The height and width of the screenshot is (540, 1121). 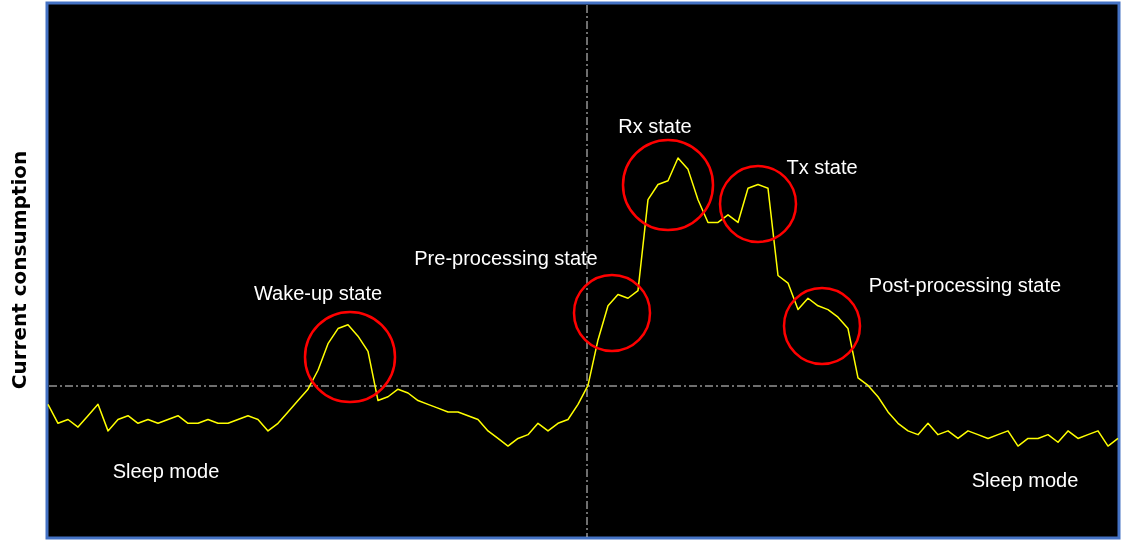 What do you see at coordinates (655, 126) in the screenshot?
I see `text: Rx state` at bounding box center [655, 126].